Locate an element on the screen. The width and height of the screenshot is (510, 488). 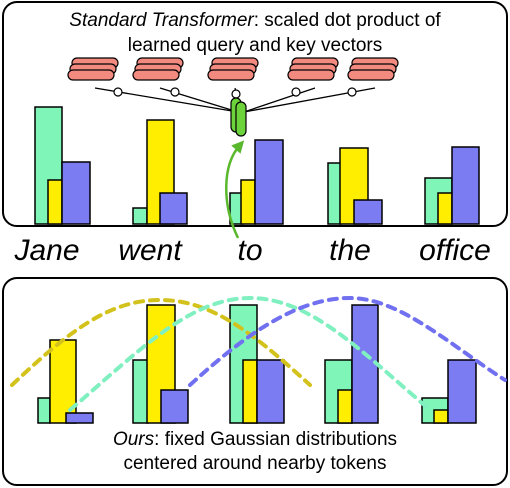
caption-text: : fixed Gaussian distributions is located at coordinates (275, 439).